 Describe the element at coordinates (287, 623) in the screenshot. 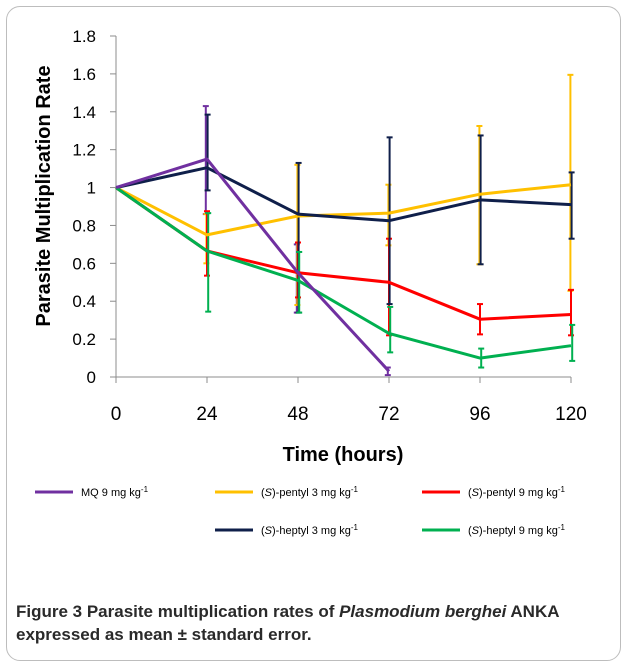

I see `caption-text-after: ANKA expressed as mean ± standard error.` at that location.